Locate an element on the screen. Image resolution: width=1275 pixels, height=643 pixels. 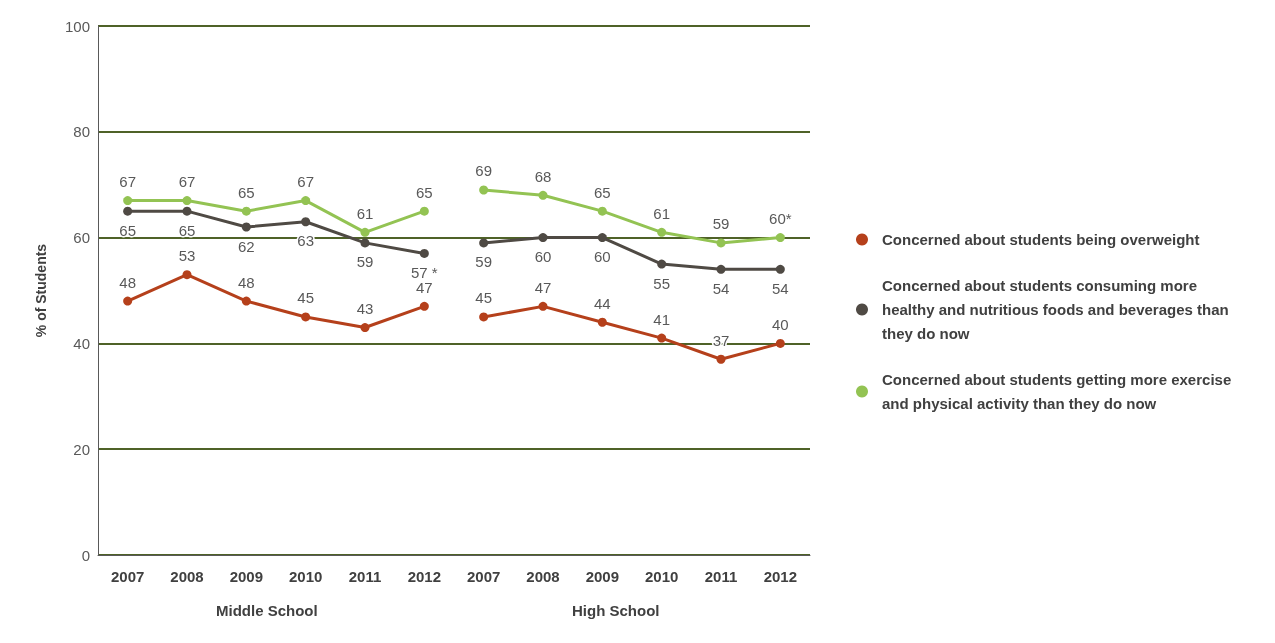
data-label: 62 is located at coordinates (246, 246).